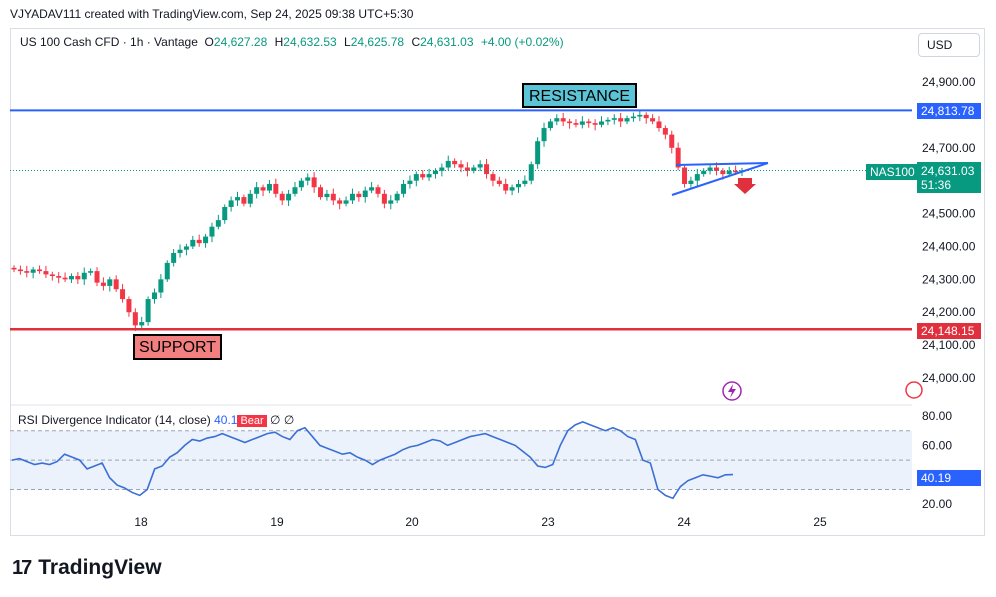  What do you see at coordinates (949, 45) in the screenshot?
I see `currency-button: USD` at bounding box center [949, 45].